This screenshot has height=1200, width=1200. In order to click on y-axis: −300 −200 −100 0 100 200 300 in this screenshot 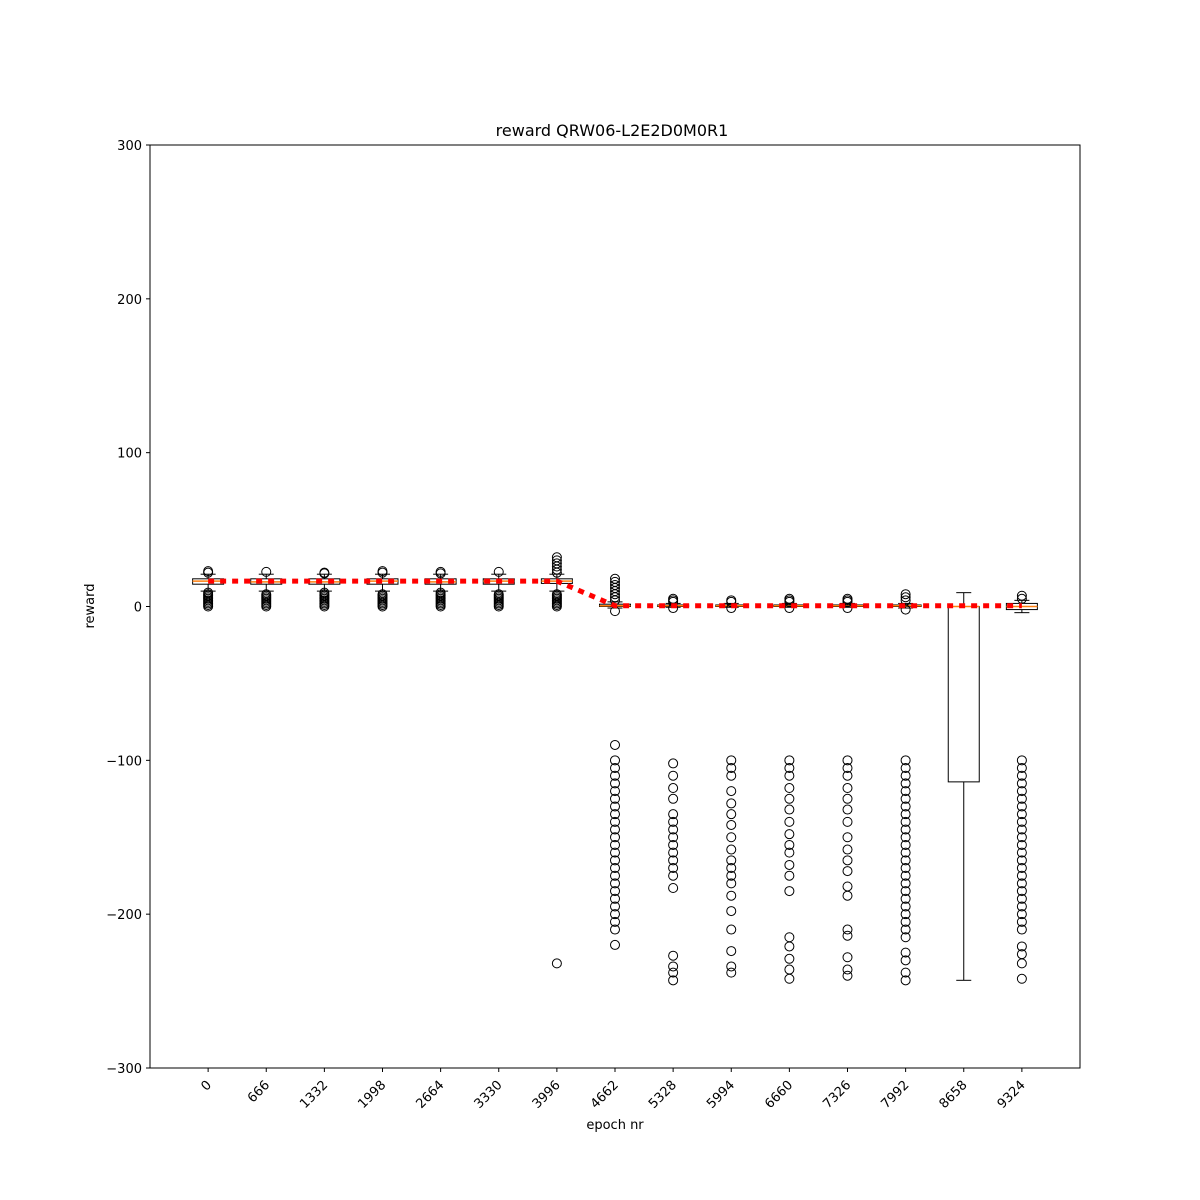, I will do `click(128, 608)`.